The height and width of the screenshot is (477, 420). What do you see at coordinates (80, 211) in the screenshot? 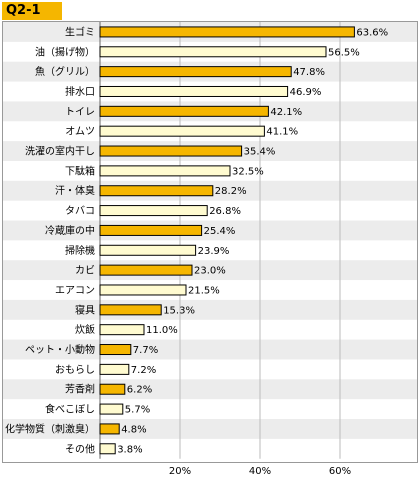
I see `category-label: タバコ` at bounding box center [80, 211].